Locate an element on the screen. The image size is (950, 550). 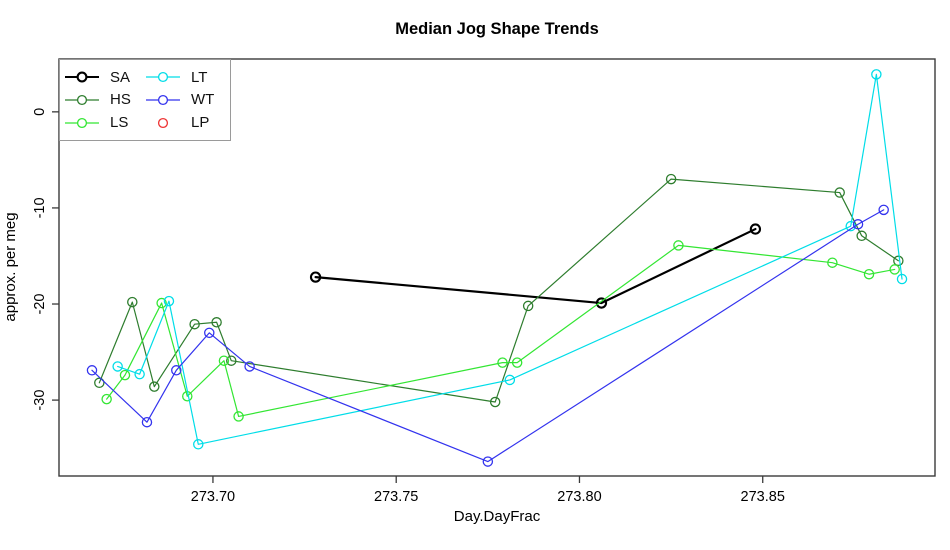
legend-marker-ls-icon is located at coordinates (82, 122).